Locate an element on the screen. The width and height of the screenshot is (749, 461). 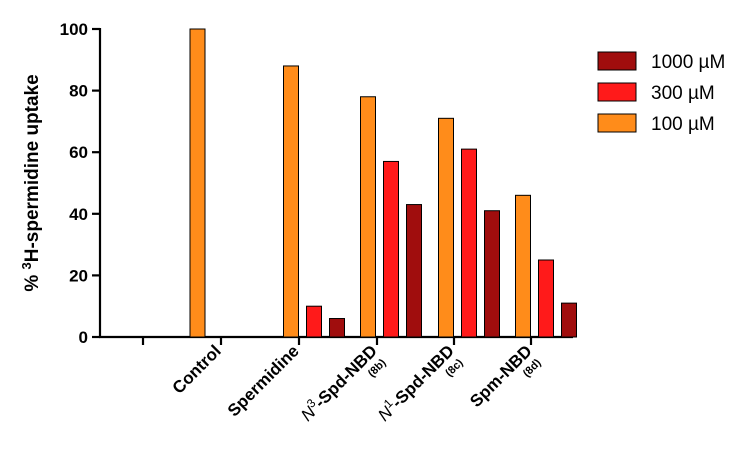
x-category-label-text: N3-Spd-NBD is located at coordinates (338, 382).